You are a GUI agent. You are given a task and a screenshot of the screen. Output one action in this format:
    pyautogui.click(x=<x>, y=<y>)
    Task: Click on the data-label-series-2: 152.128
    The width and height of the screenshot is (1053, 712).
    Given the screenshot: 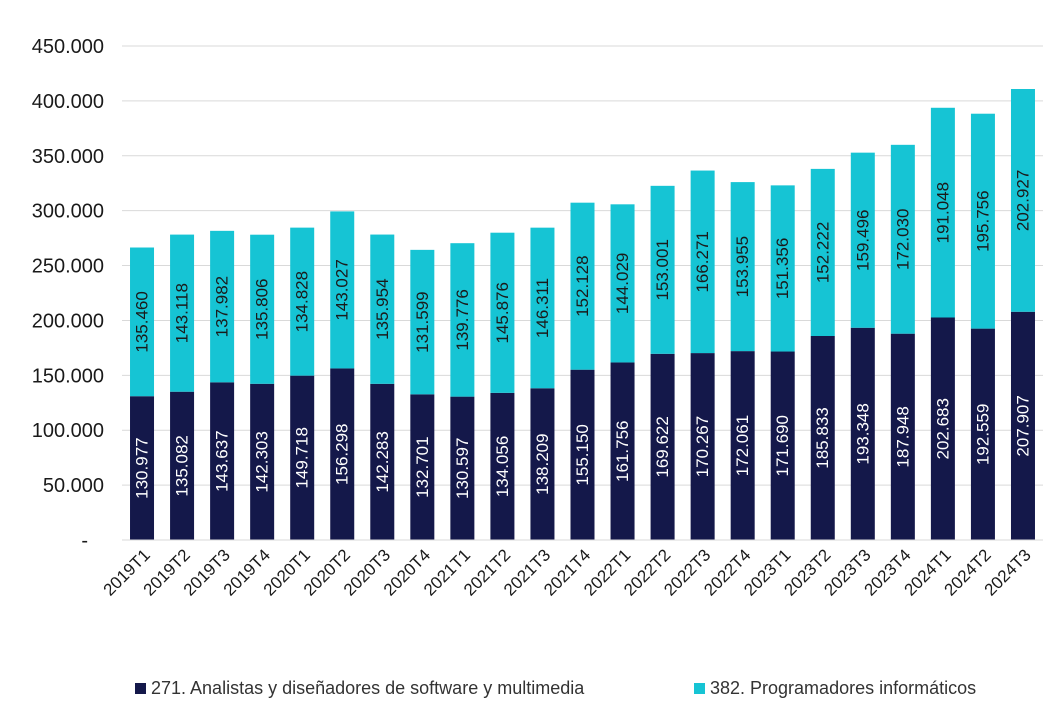 What is the action you would take?
    pyautogui.click(x=582, y=285)
    